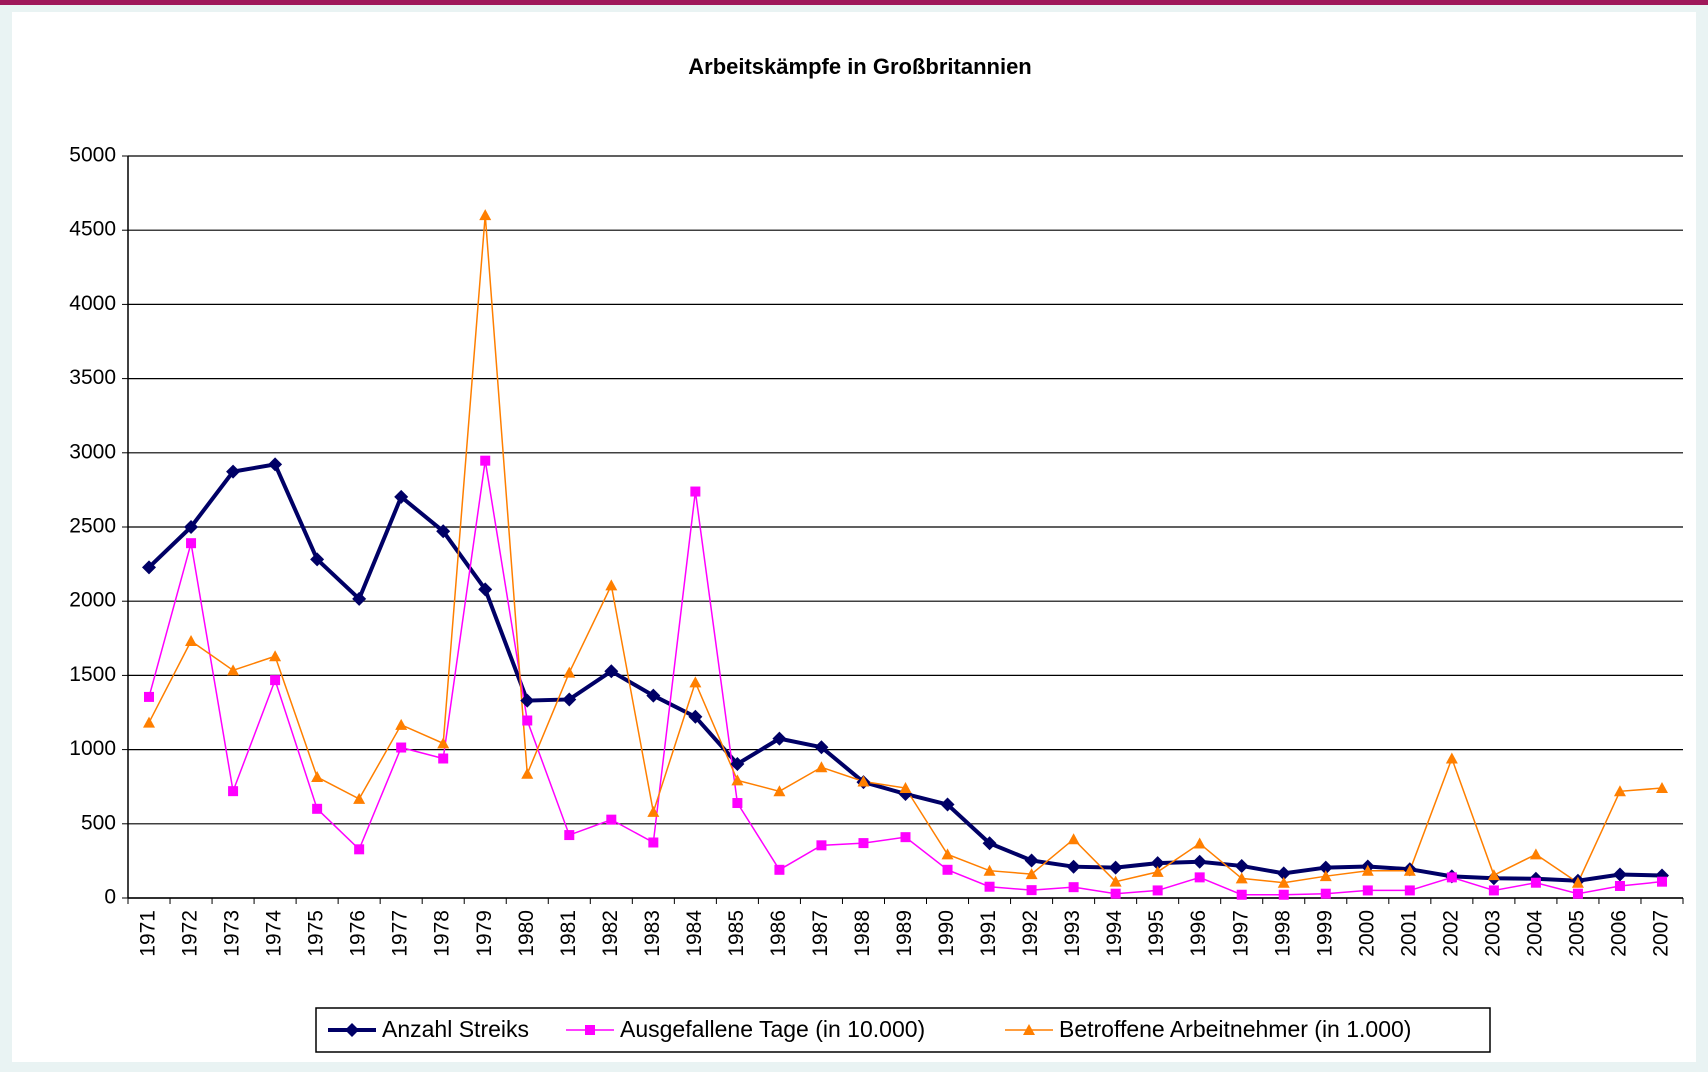  Describe the element at coordinates (904, 933) in the screenshot. I see `x-tick-label: 1989` at that location.